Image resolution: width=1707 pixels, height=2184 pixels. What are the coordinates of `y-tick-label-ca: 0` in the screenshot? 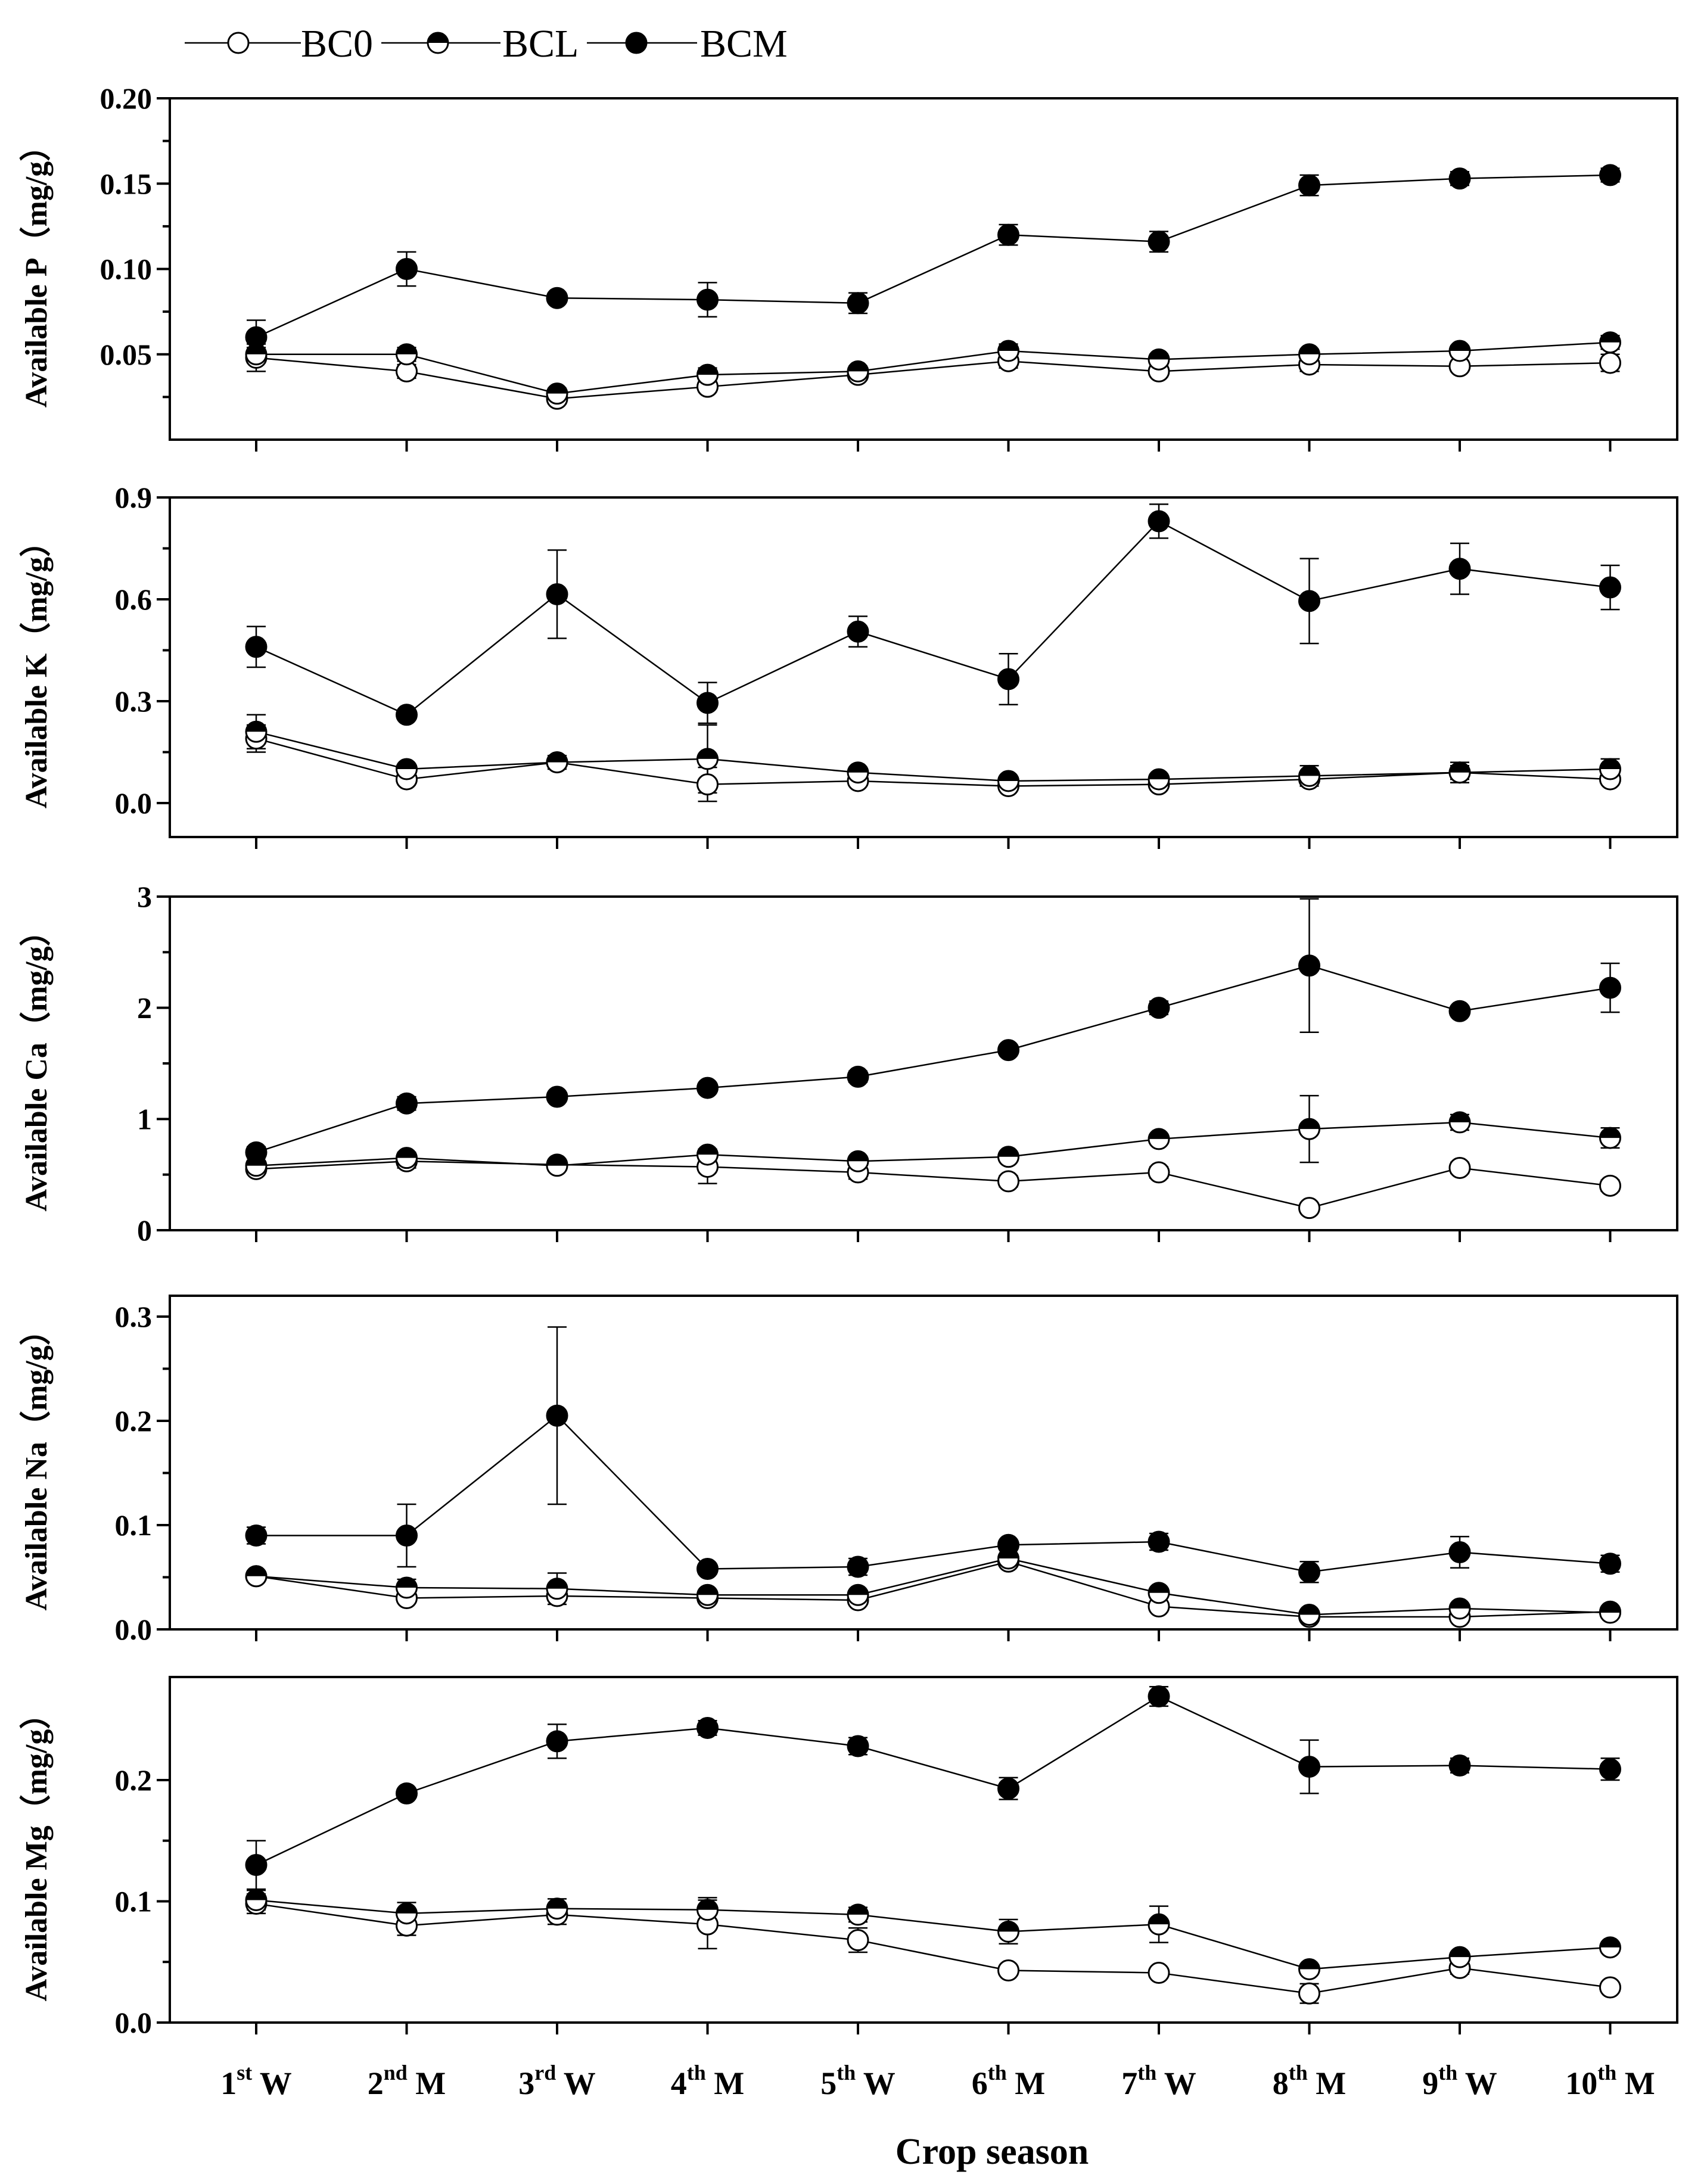 It's located at (144, 1230).